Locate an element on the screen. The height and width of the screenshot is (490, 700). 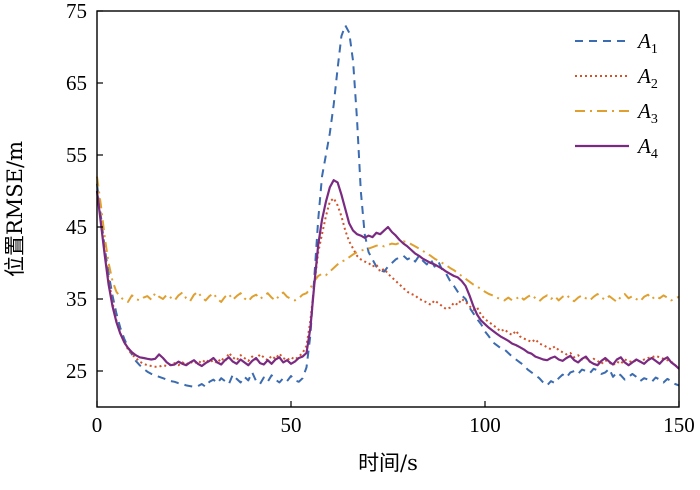
legend-label-2: A2 is located at coordinates (647, 78).